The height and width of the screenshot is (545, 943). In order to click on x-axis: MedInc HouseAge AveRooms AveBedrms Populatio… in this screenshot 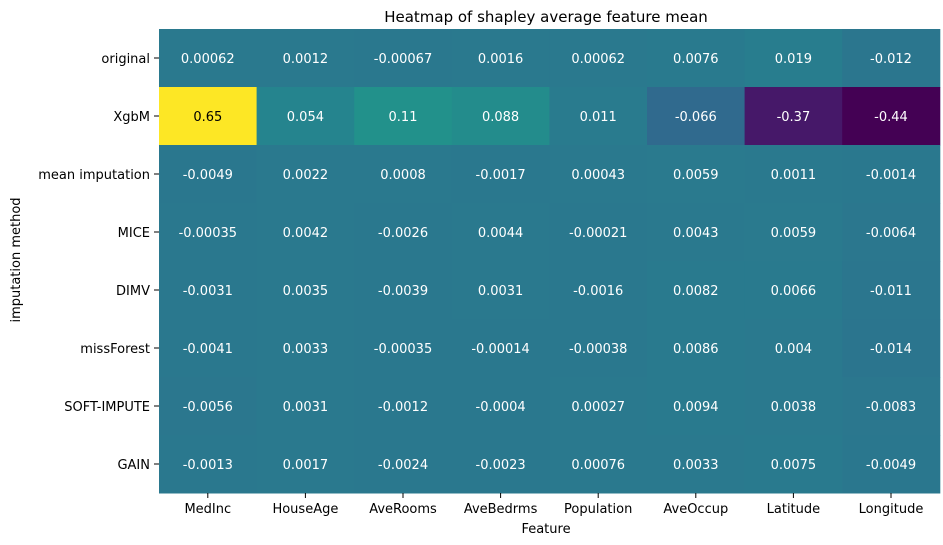, I will do `click(553, 505)`.